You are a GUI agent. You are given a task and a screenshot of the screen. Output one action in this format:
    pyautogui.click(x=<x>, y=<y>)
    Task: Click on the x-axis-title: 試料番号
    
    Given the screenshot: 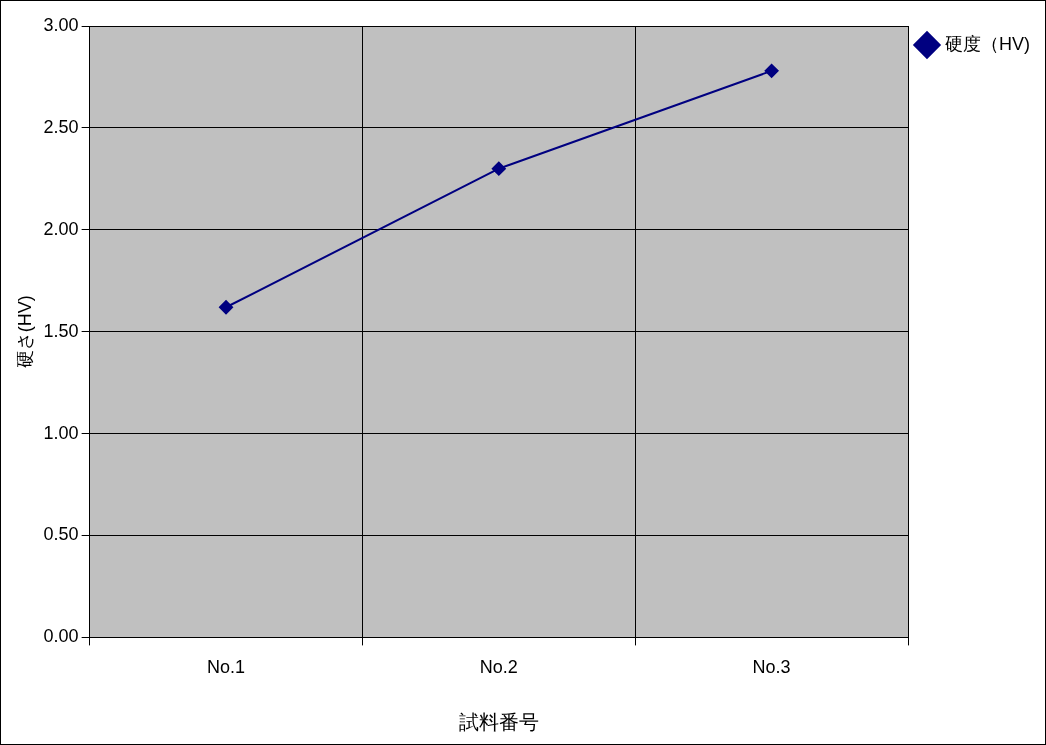 What is the action you would take?
    pyautogui.click(x=498, y=721)
    